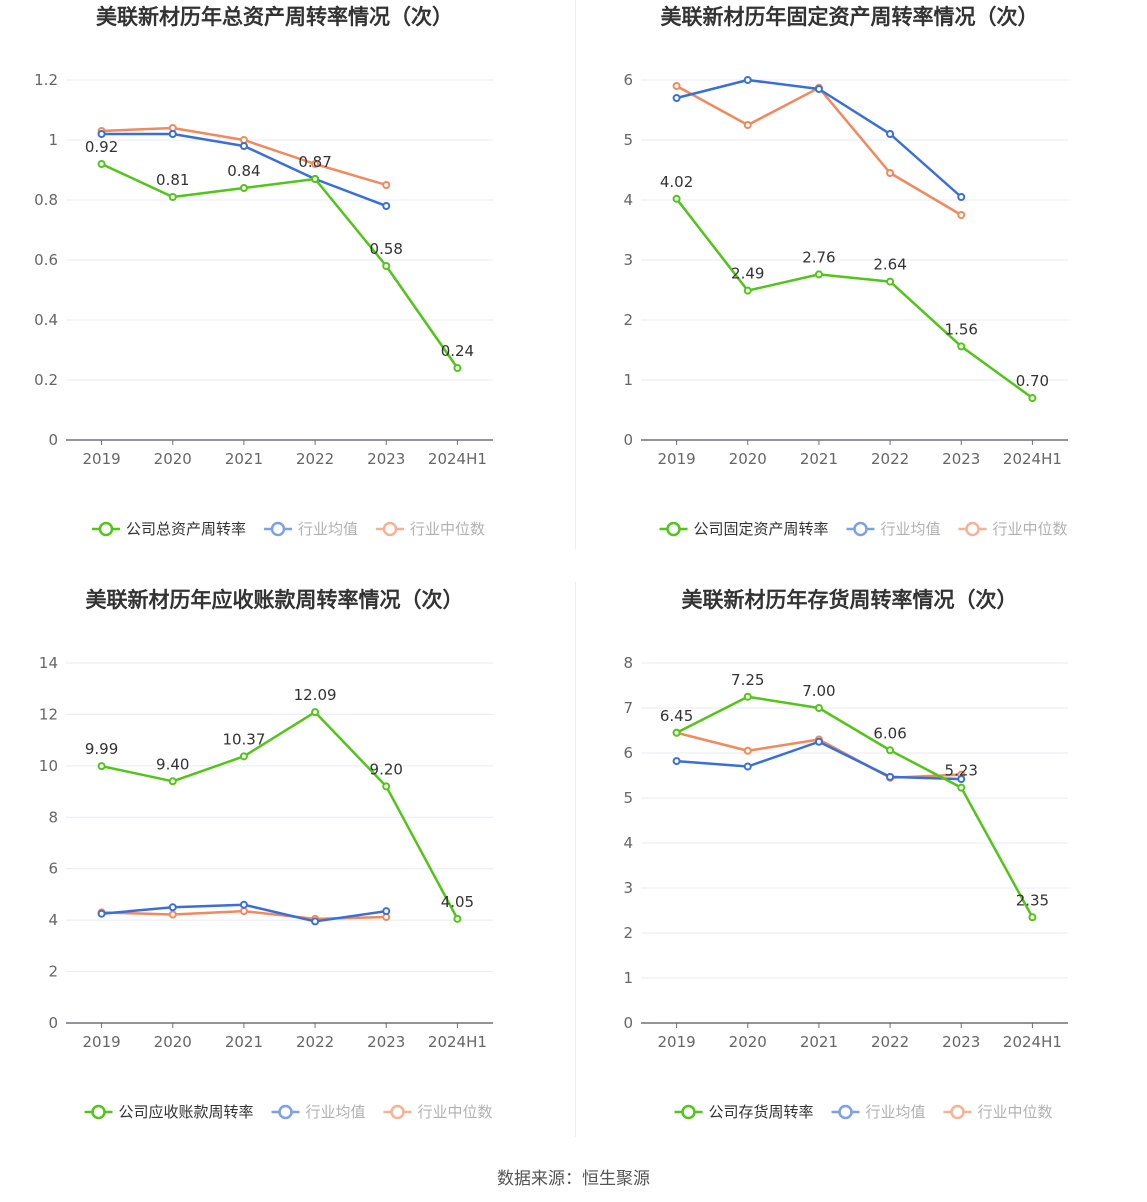 The width and height of the screenshot is (1147, 1202). What do you see at coordinates (48, 766) in the screenshot?
I see `y-tick-label: 10` at bounding box center [48, 766].